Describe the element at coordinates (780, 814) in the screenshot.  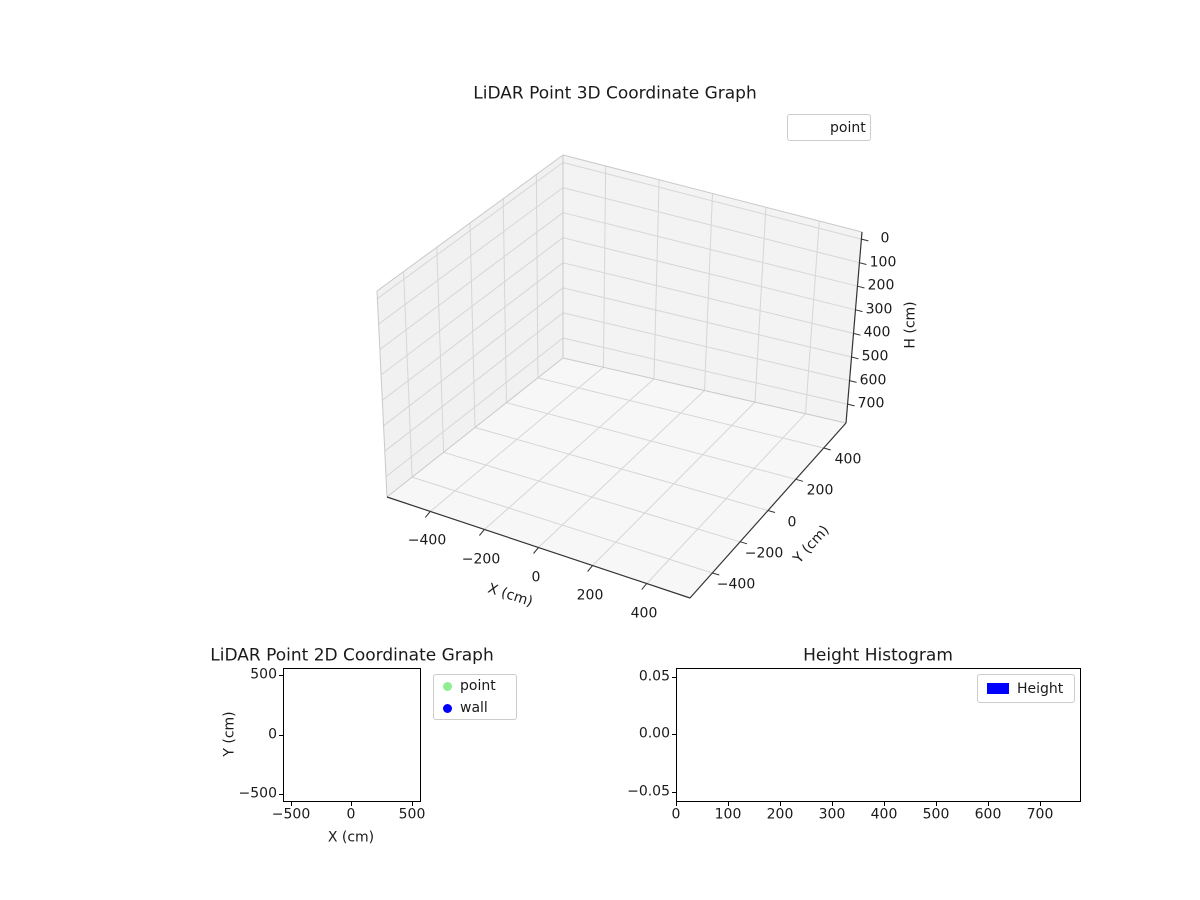
I see `histogram-xtick-label-2: 200` at that location.